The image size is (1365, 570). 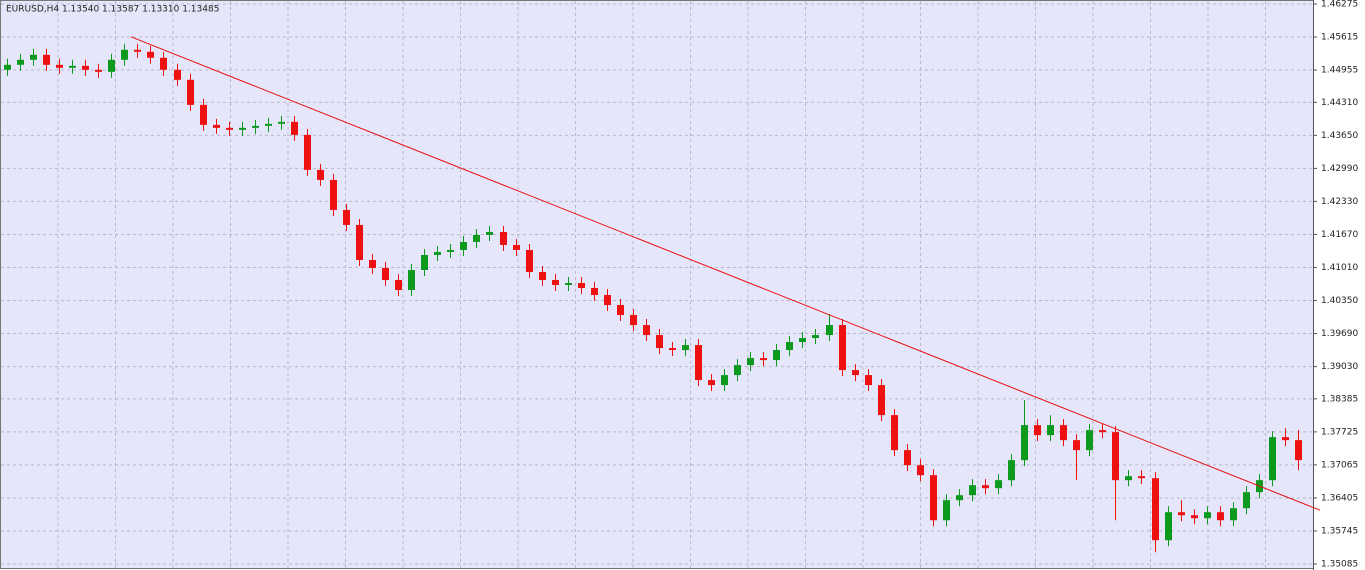 What do you see at coordinates (1339, 38) in the screenshot?
I see `y-tick-label: 1.45615` at bounding box center [1339, 38].